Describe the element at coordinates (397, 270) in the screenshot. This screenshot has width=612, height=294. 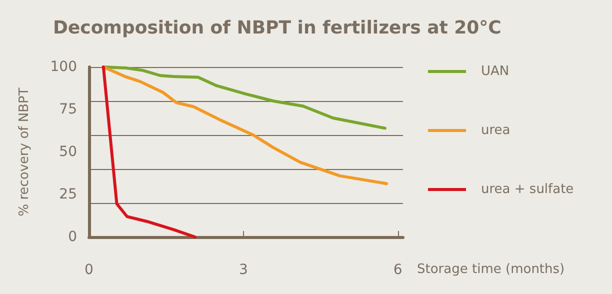
I see `x-tick-label: 6` at that location.